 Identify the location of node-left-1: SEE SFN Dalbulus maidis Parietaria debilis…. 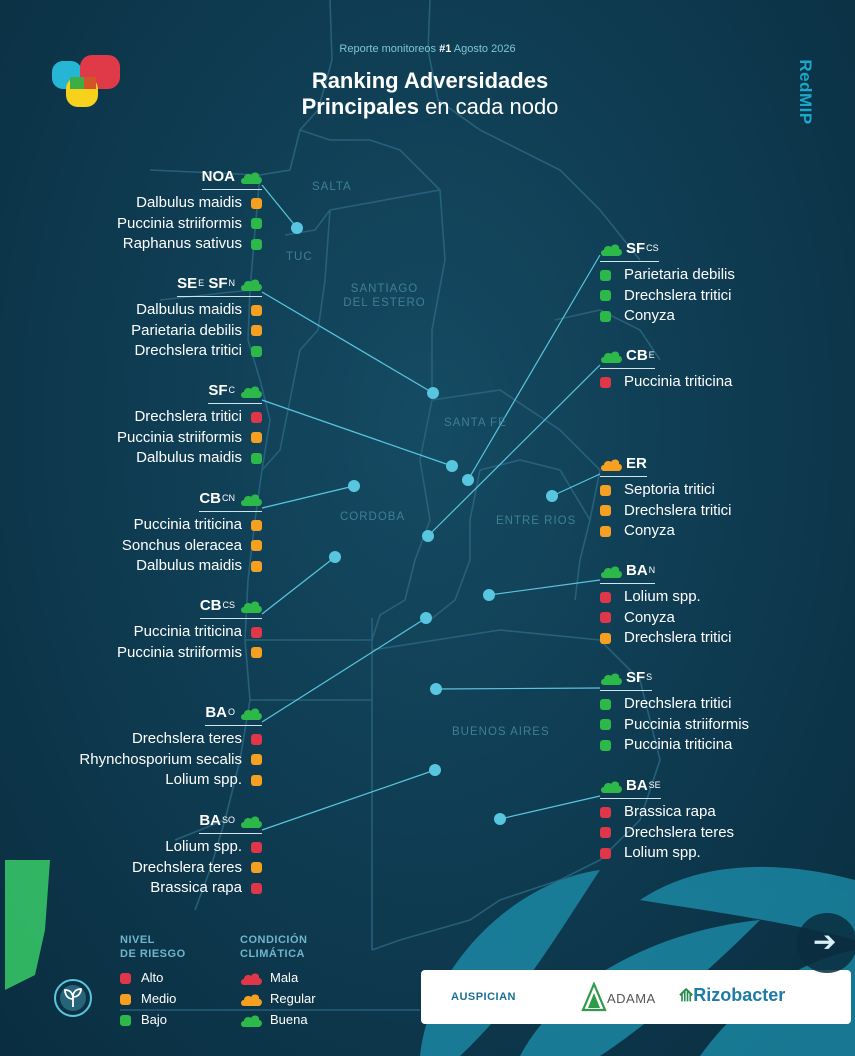
(196, 318).